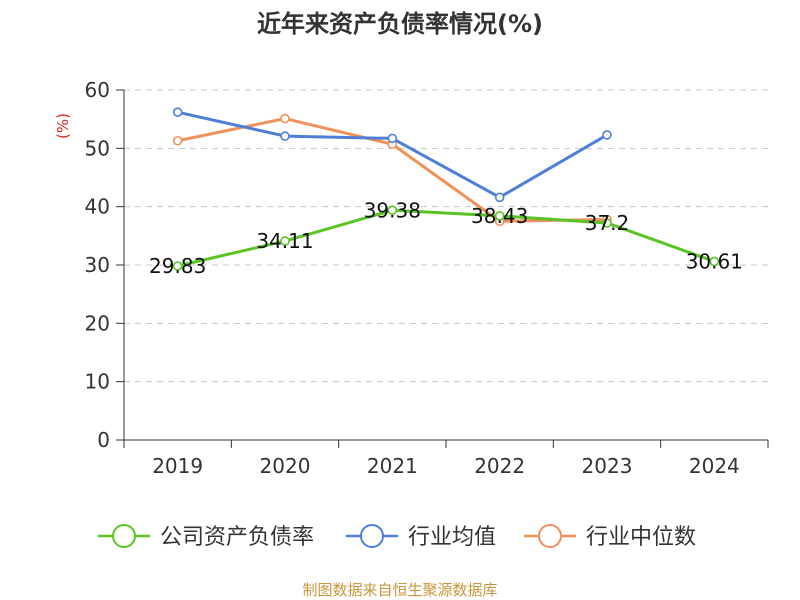 Image resolution: width=800 pixels, height=600 pixels. I want to click on data-label: 38.43, so click(499, 216).